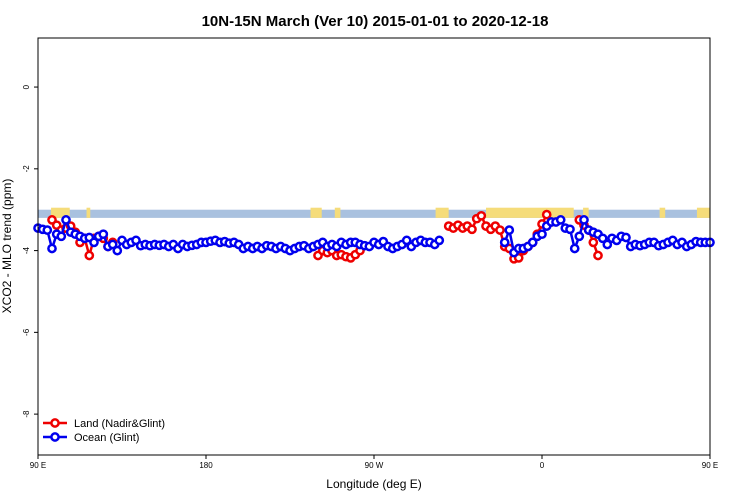  I want to click on x-axis-label: Longitude (deg E), so click(373, 484).